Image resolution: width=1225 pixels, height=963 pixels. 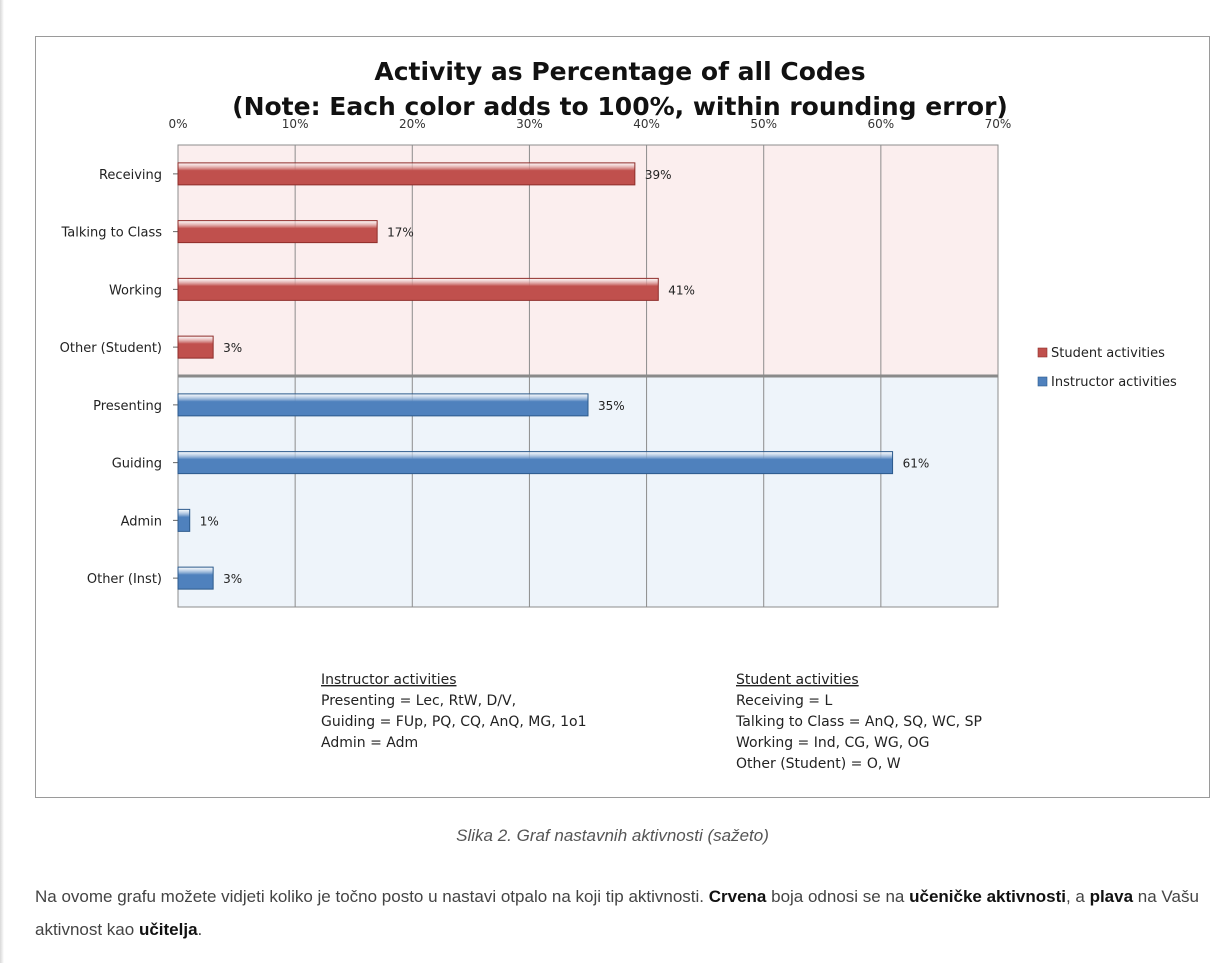 I want to click on student-notes-line: Receiving = L, so click(x=784, y=701).